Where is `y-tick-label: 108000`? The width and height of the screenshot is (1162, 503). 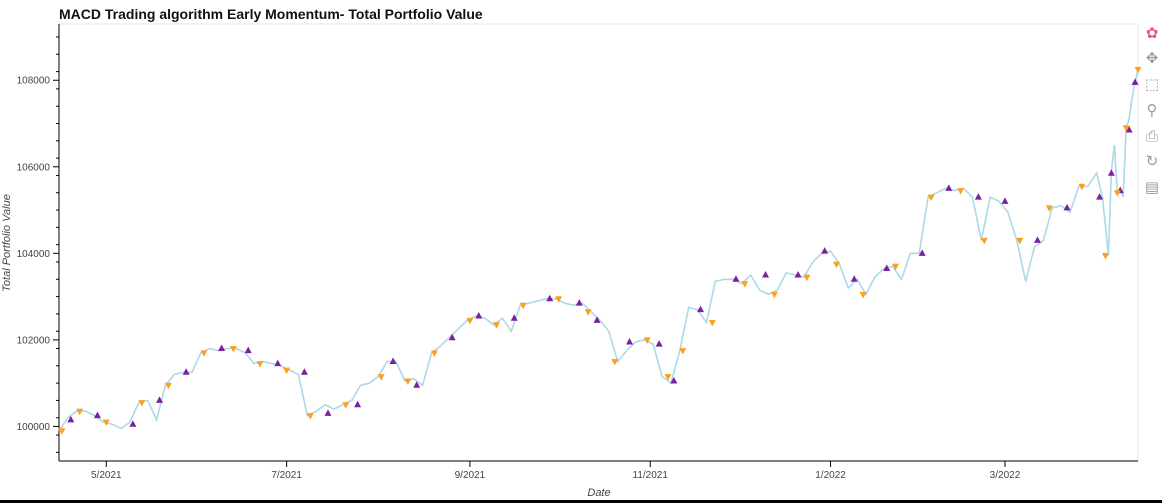
y-tick-label: 108000 is located at coordinates (34, 81).